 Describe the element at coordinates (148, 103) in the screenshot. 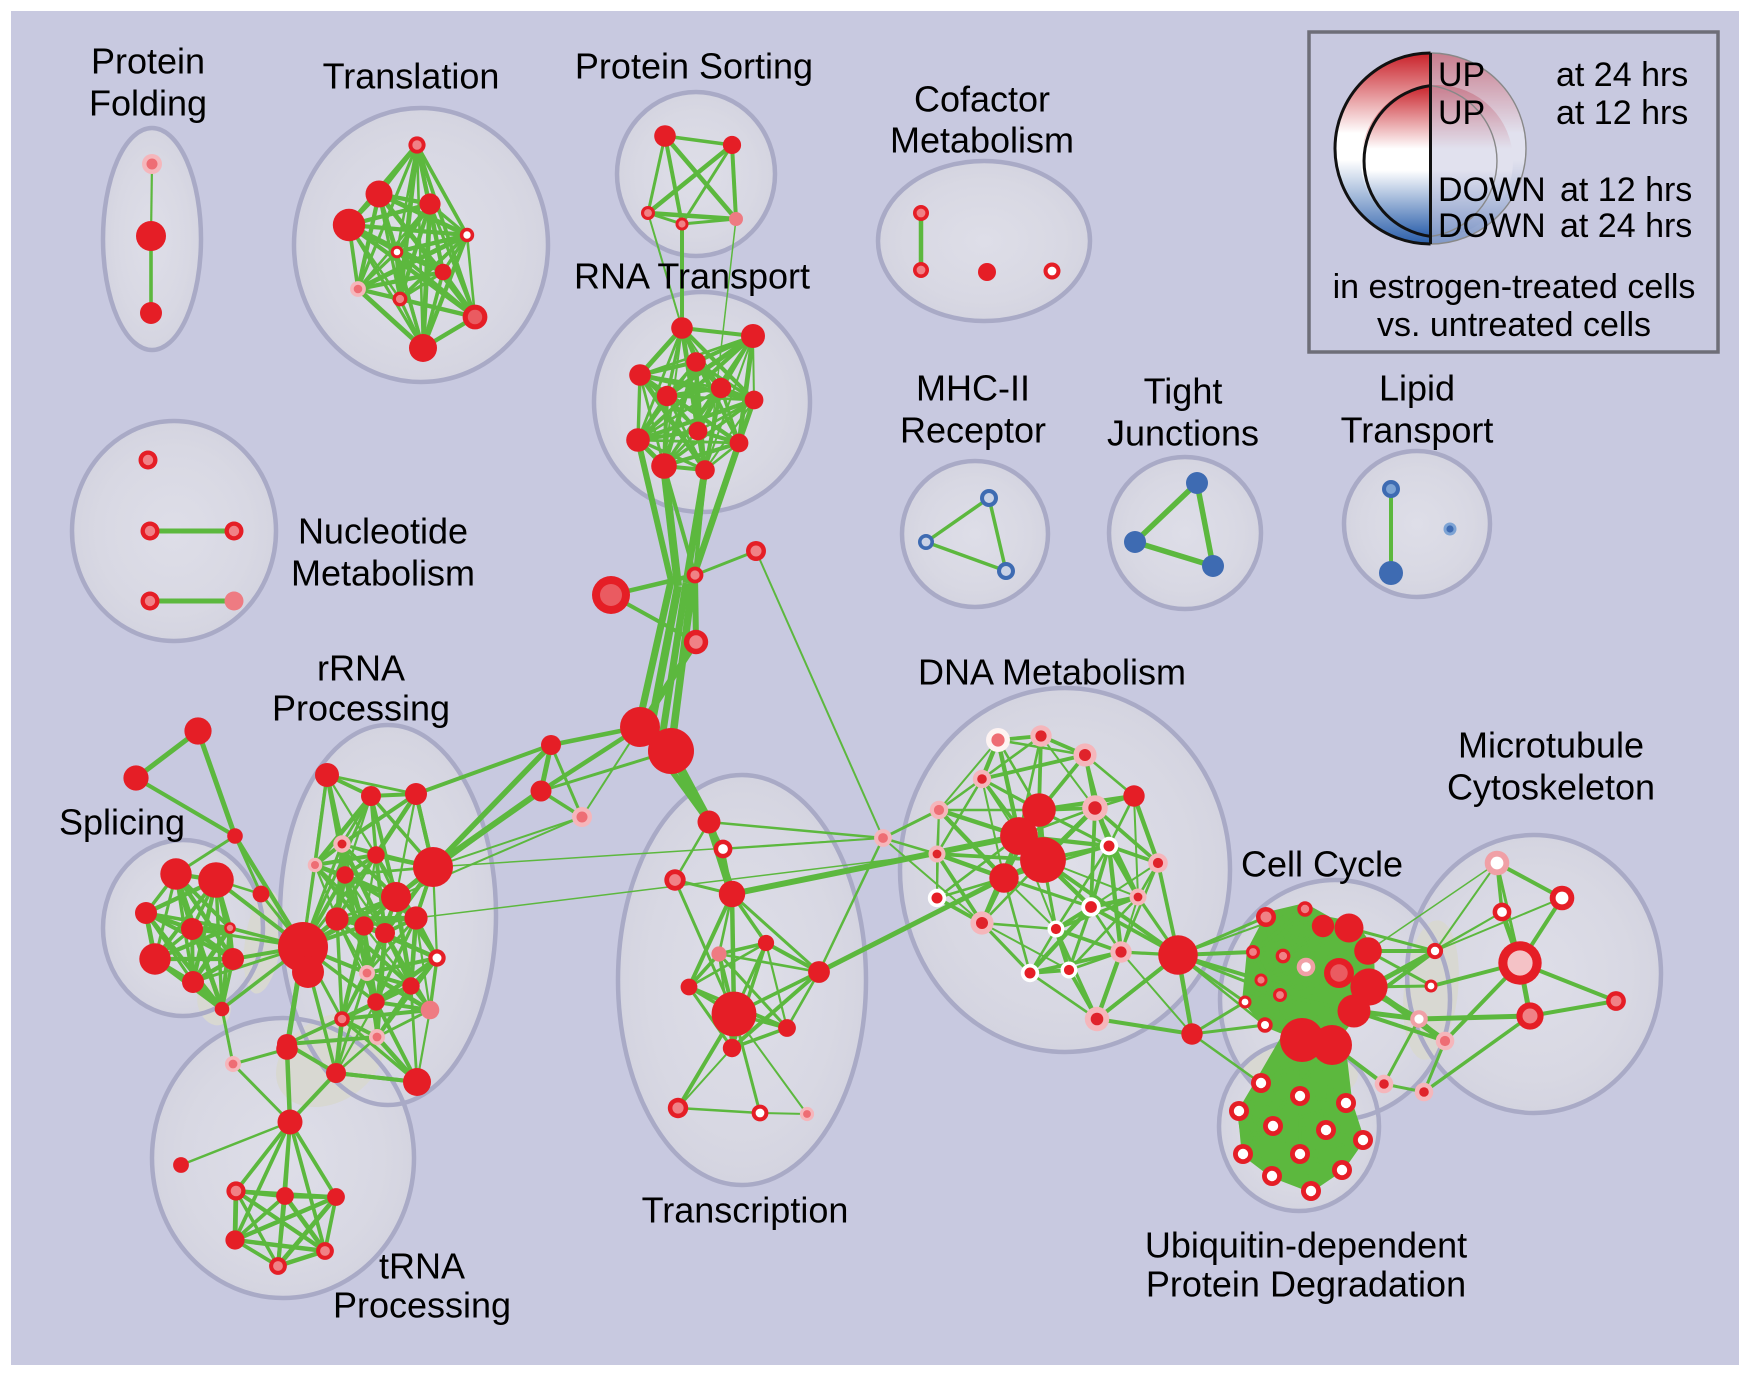

I see `svg-text: Folding` at that location.